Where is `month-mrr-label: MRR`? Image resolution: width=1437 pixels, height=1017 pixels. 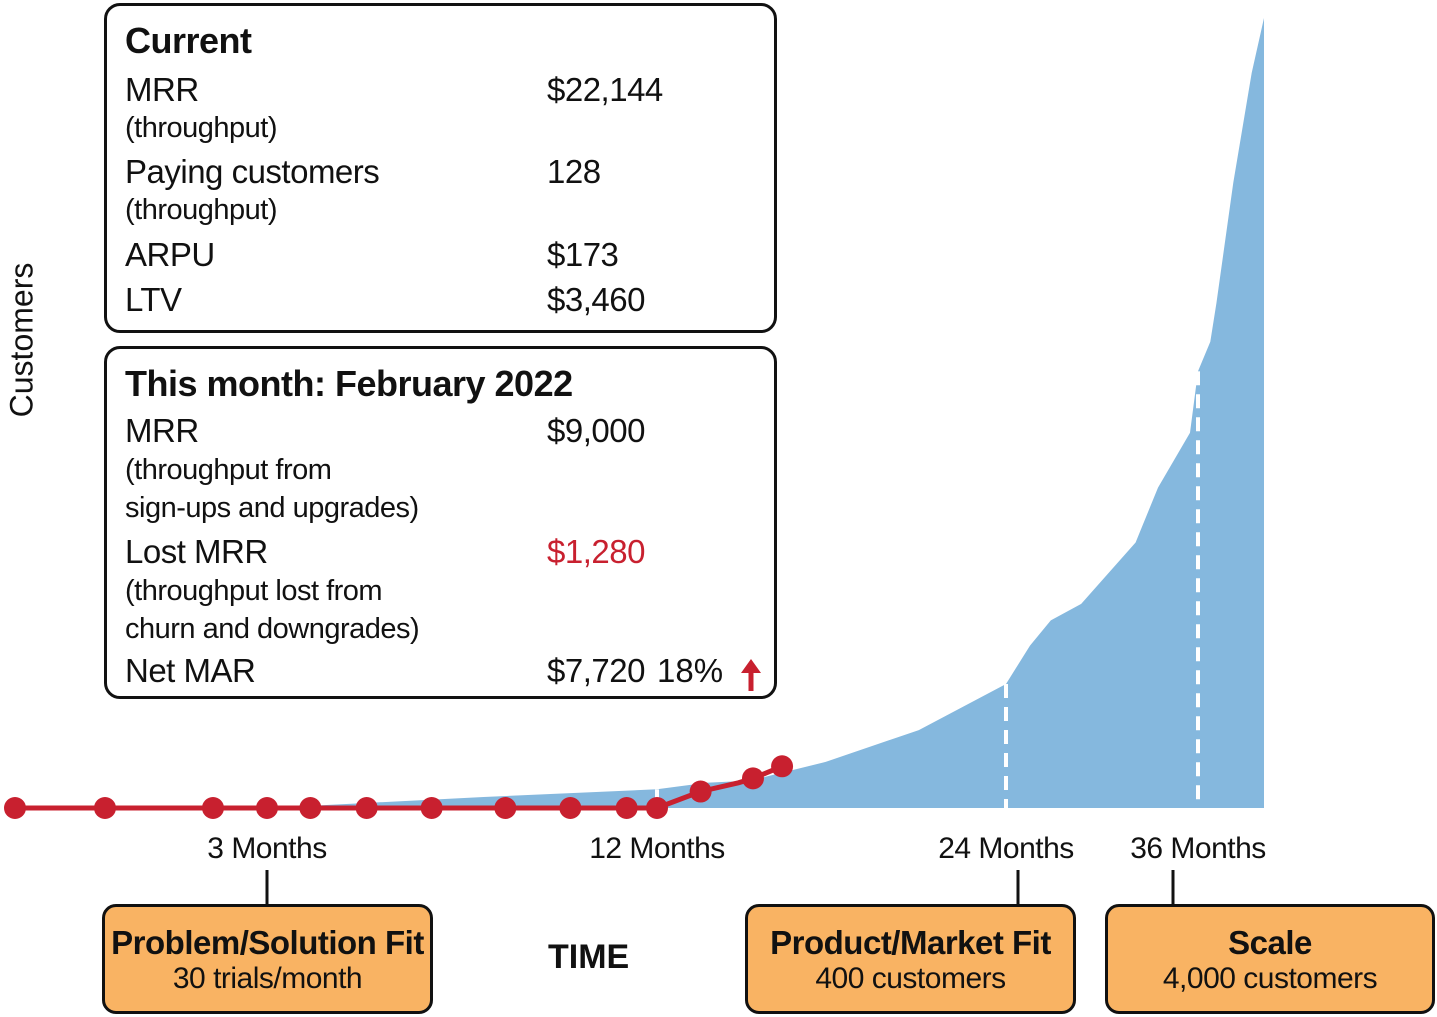 month-mrr-label: MRR is located at coordinates (162, 430).